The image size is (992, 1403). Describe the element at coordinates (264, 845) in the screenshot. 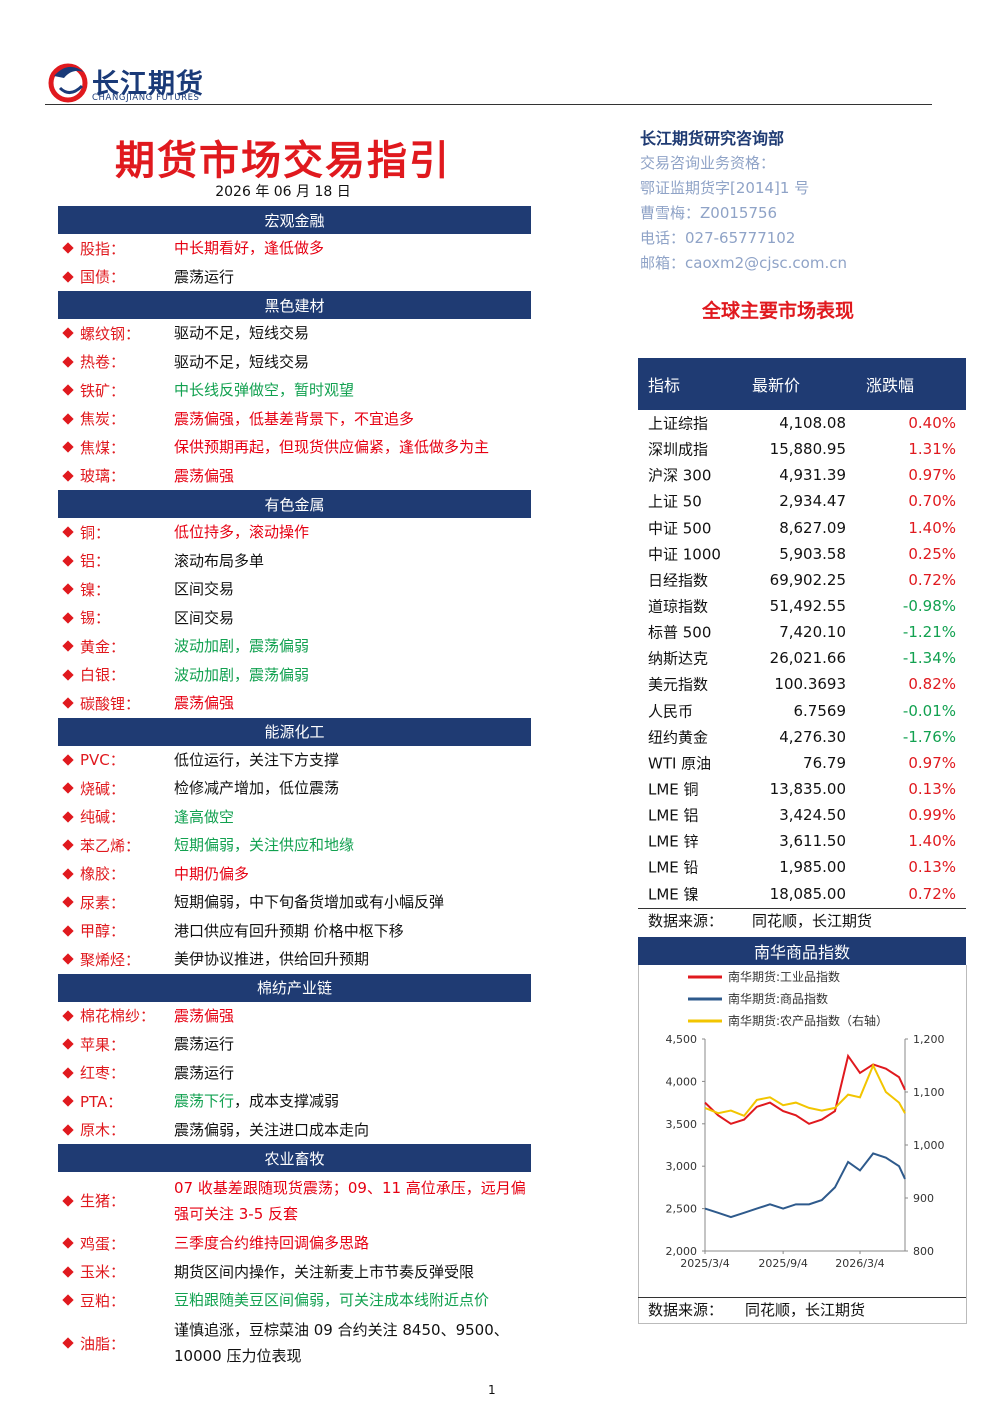

I see `text-part: 短期偏弱，关注供应和地缘` at that location.